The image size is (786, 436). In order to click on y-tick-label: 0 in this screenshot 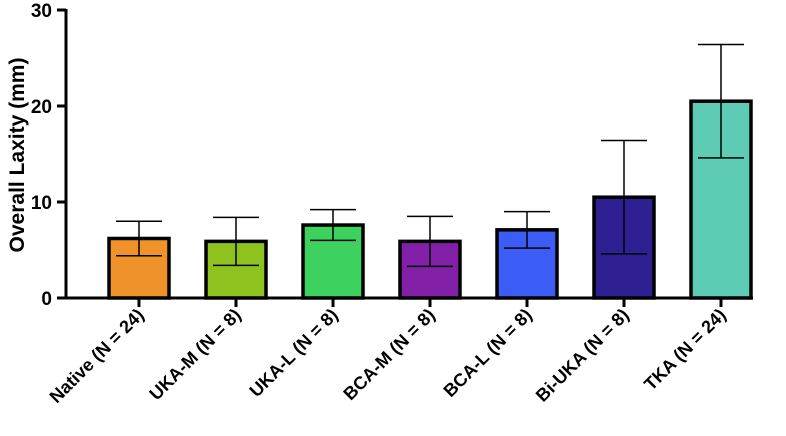, I will do `click(46, 299)`.